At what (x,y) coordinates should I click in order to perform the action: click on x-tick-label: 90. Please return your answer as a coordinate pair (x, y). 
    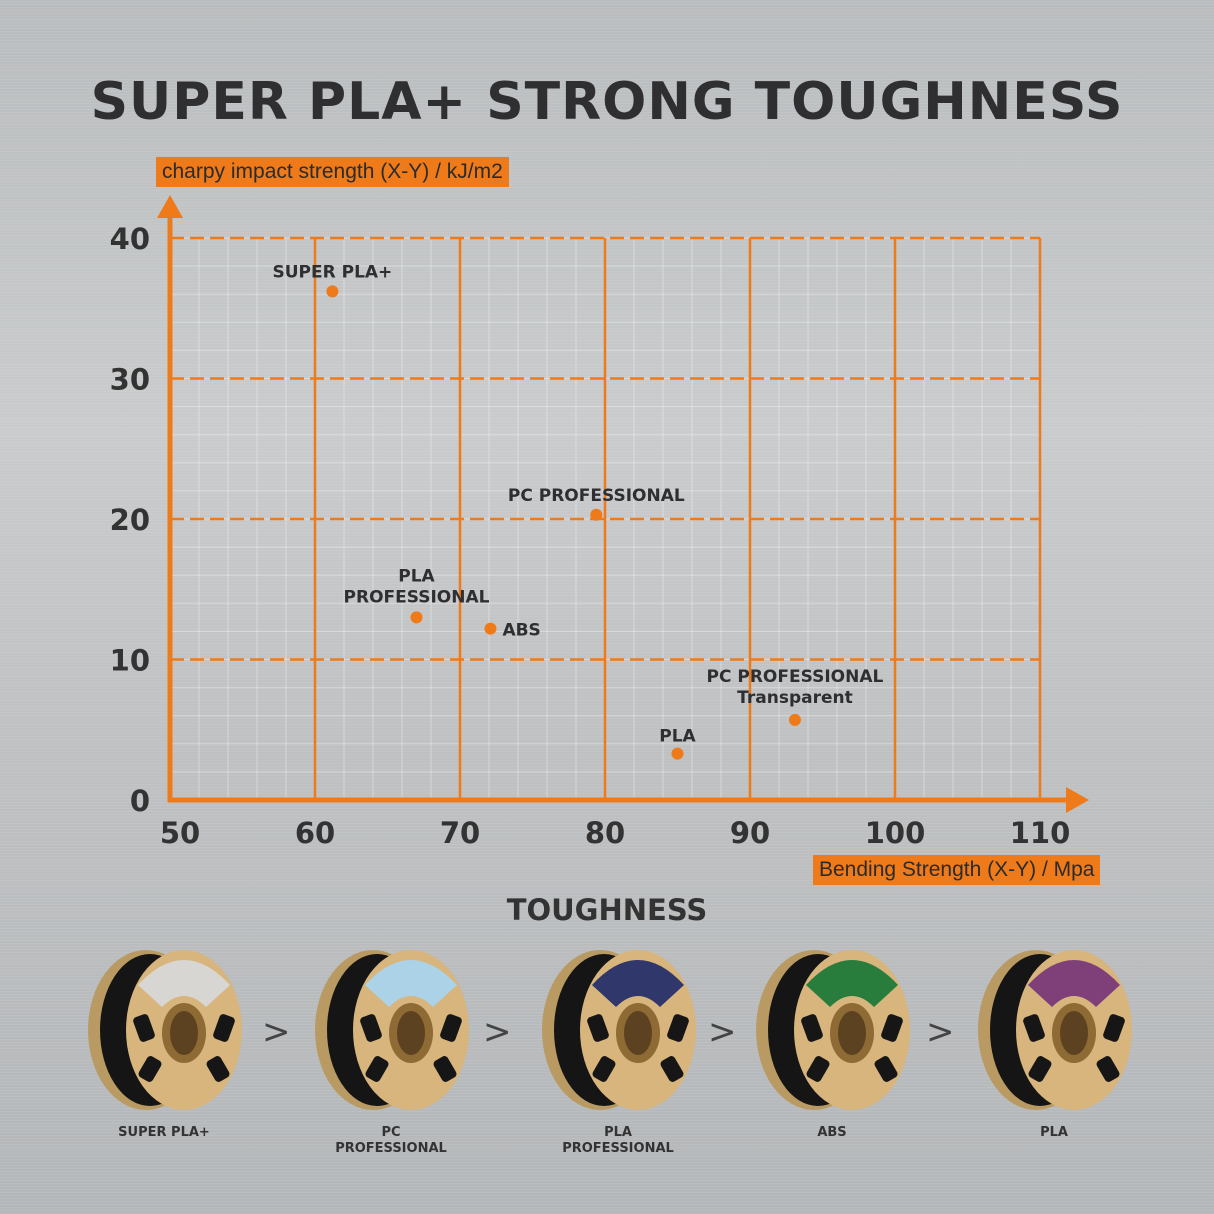
    Looking at the image, I should click on (750, 833).